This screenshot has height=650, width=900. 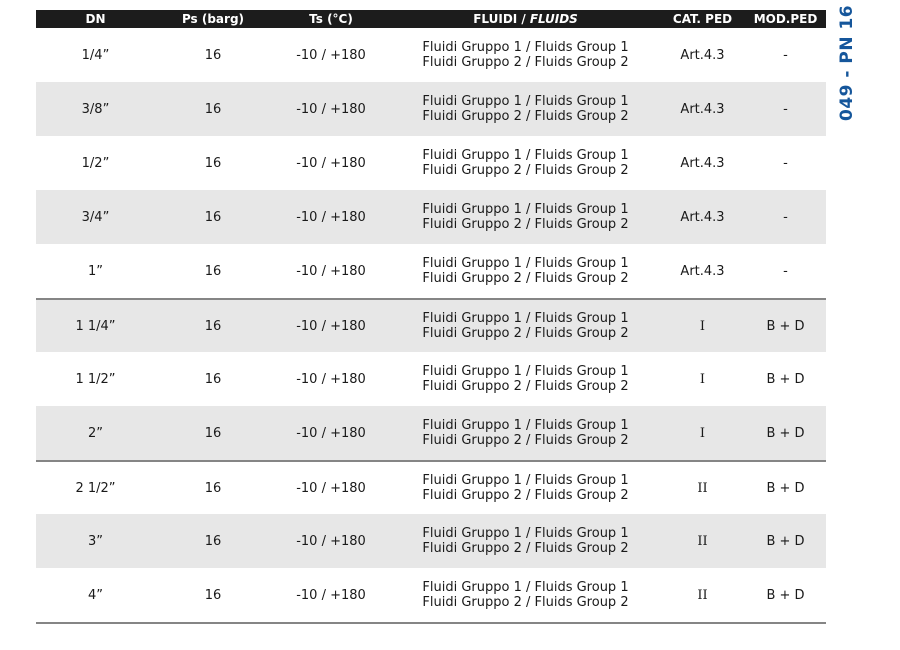 I want to click on header-fluids-italic: FLUIDS, so click(x=553, y=19).